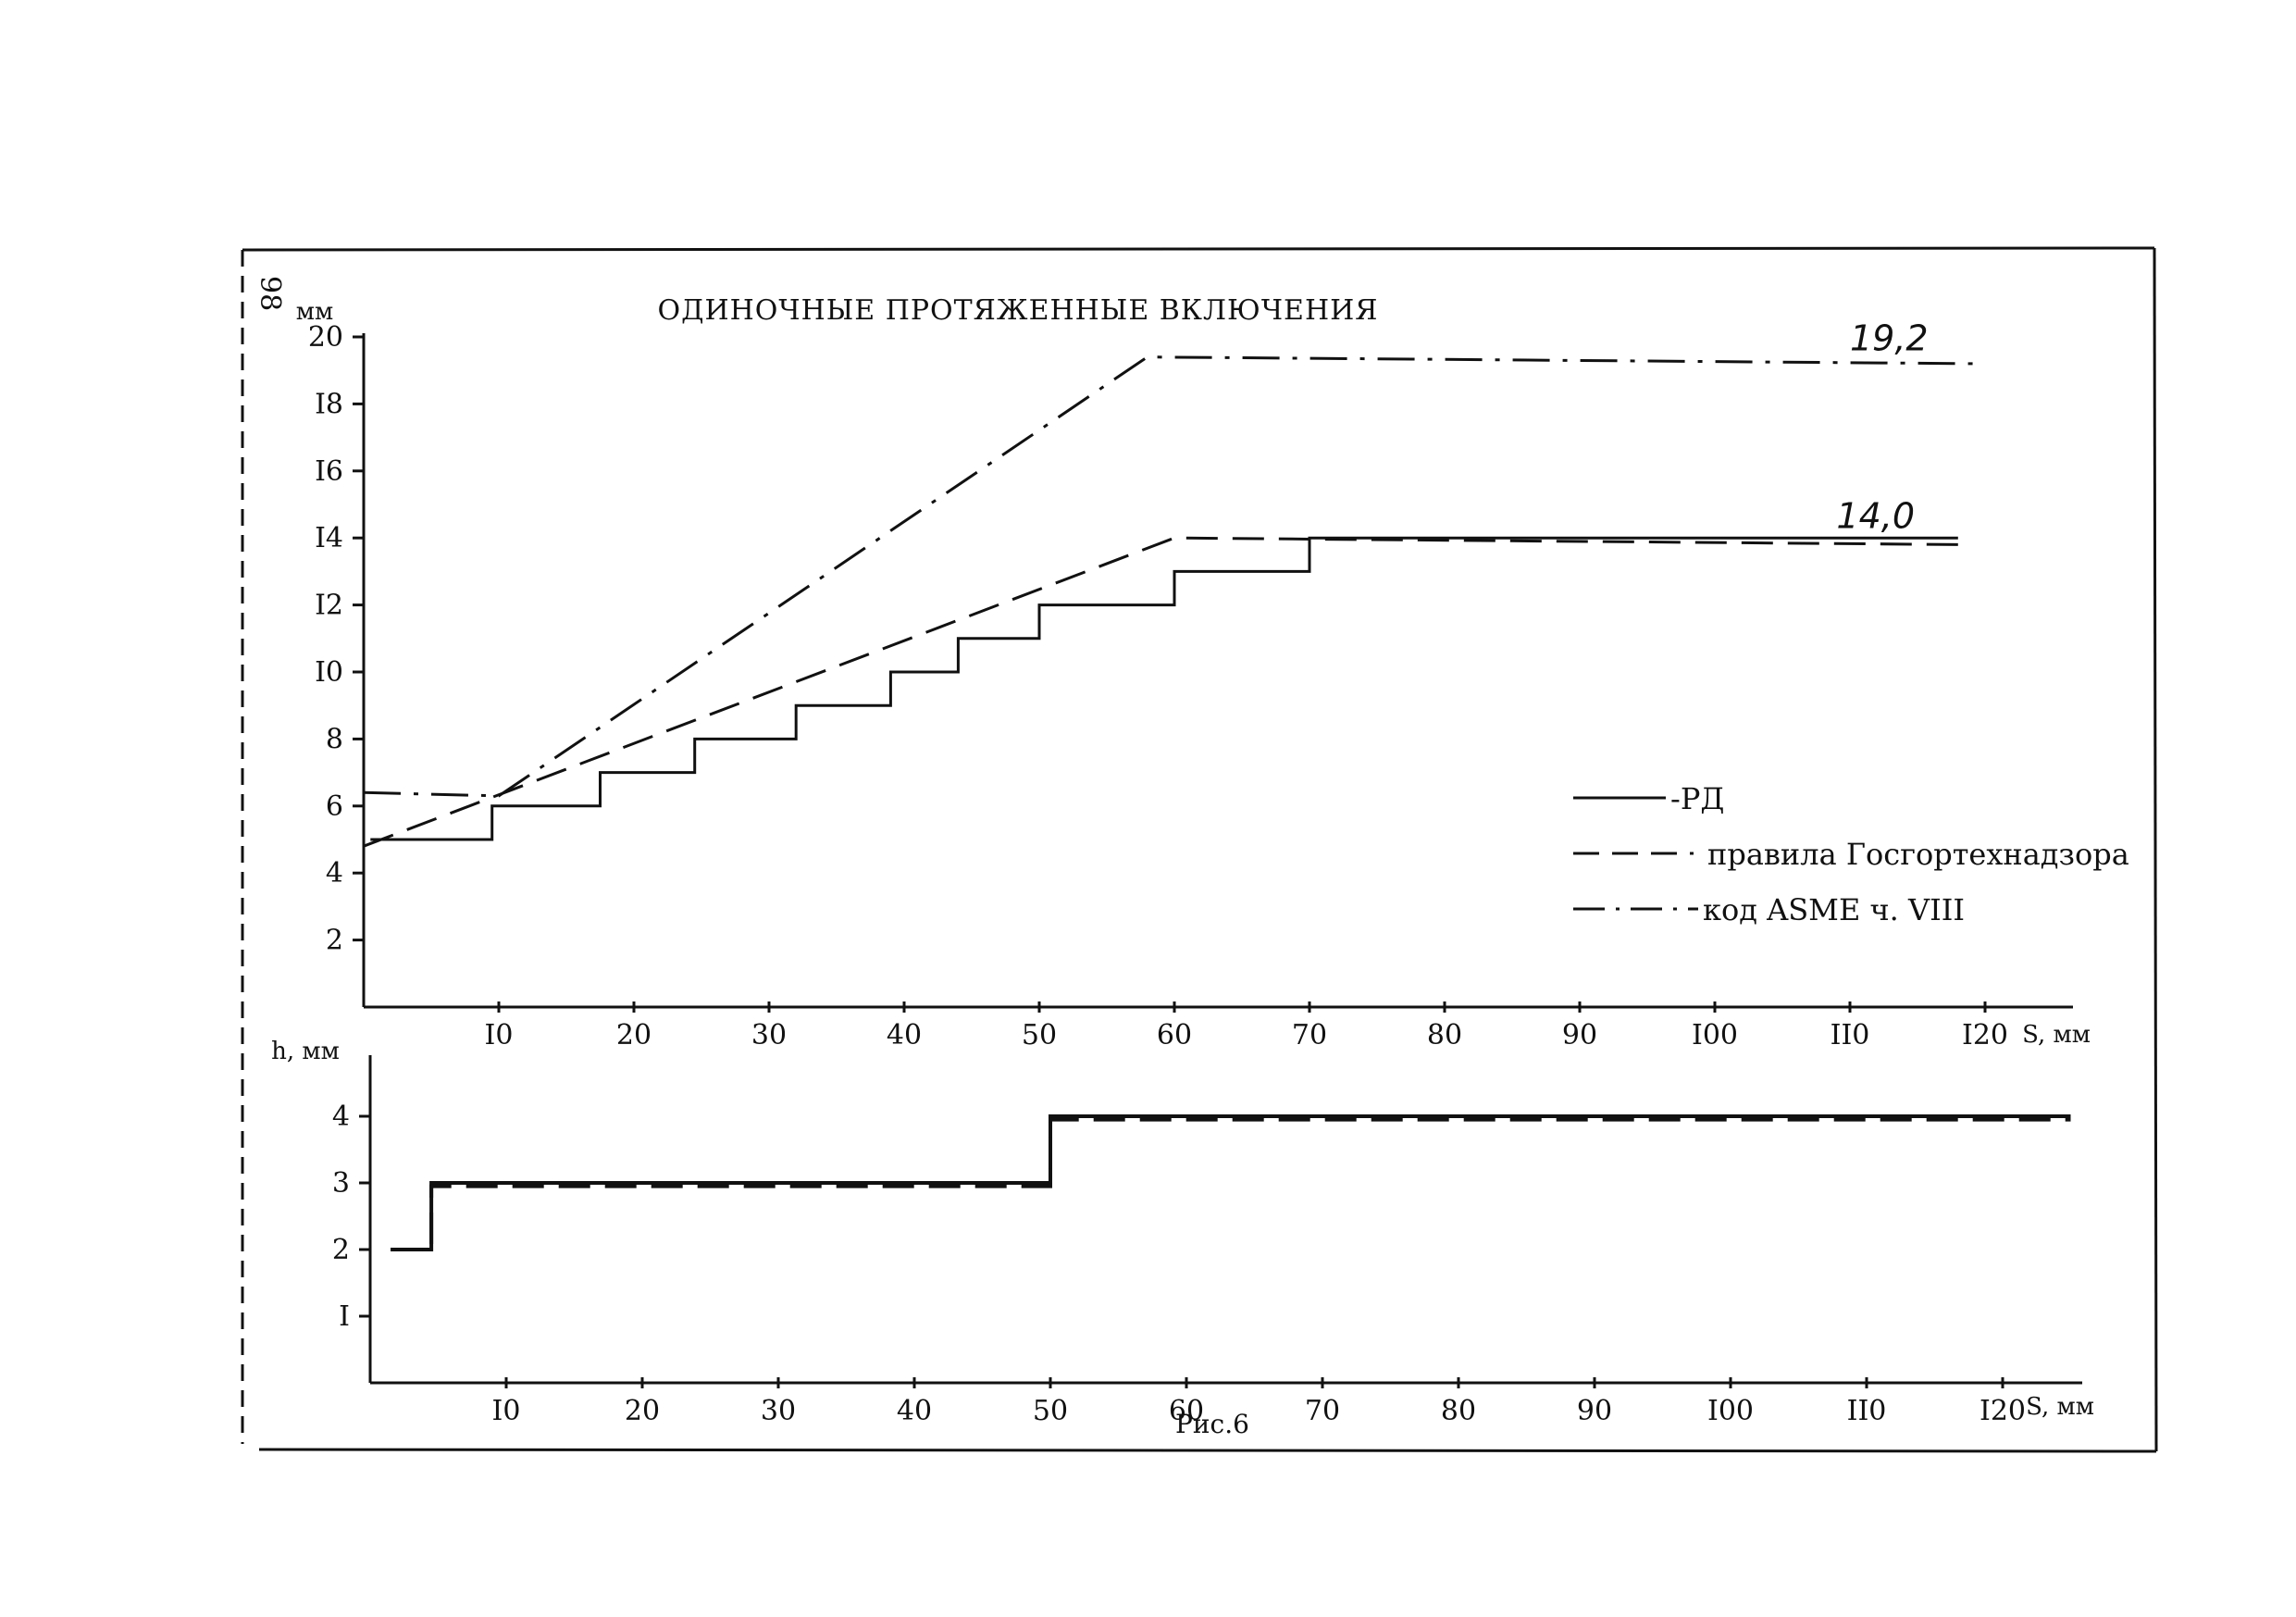 The image size is (2296, 1617). What do you see at coordinates (329, 673) in the screenshot?
I see `y-tick-label-0-10: I0` at bounding box center [329, 673].